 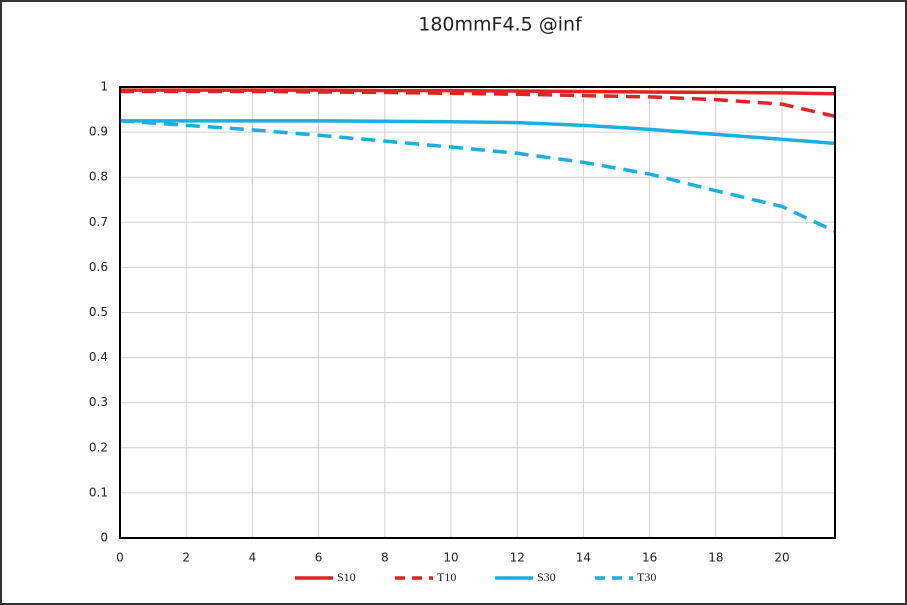 I want to click on legend-label: T10, so click(x=446, y=577).